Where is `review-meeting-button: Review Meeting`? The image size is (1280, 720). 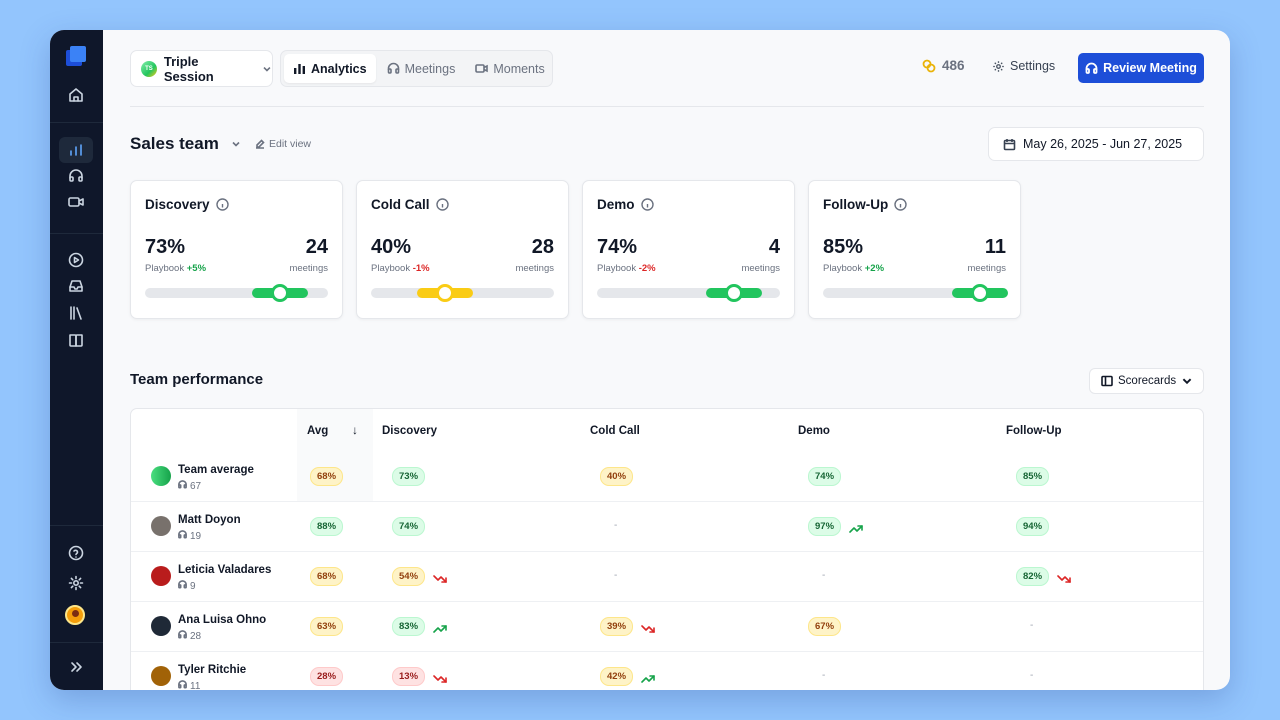
review-meeting-button: Review Meeting is located at coordinates (1141, 68).